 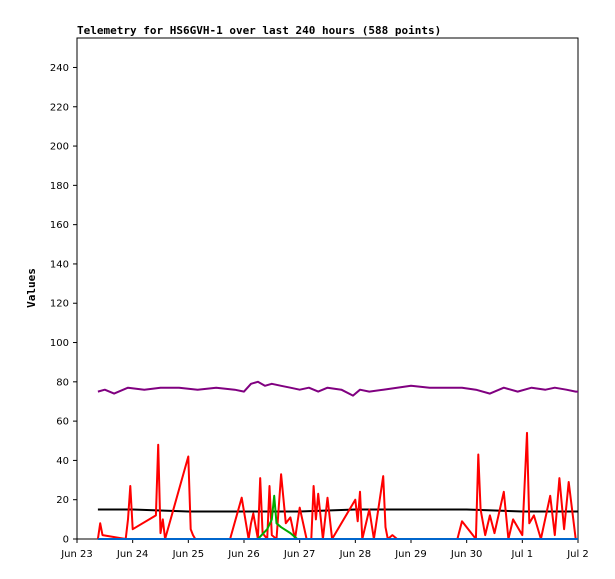 What do you see at coordinates (59, 304) in the screenshot?
I see `y-tick-label: 120` at bounding box center [59, 304].